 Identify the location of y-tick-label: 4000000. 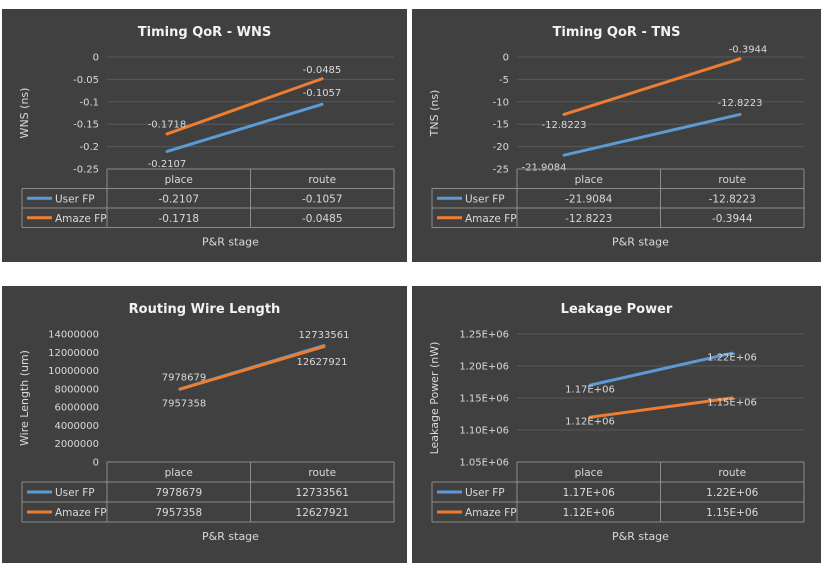
(76, 426).